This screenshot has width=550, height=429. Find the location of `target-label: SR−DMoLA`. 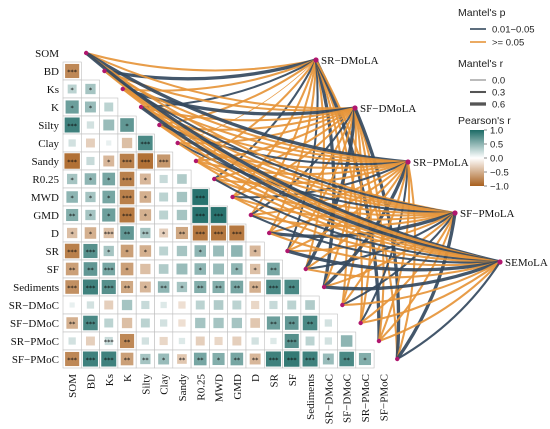

target-label: SR−DMoLA is located at coordinates (350, 61).